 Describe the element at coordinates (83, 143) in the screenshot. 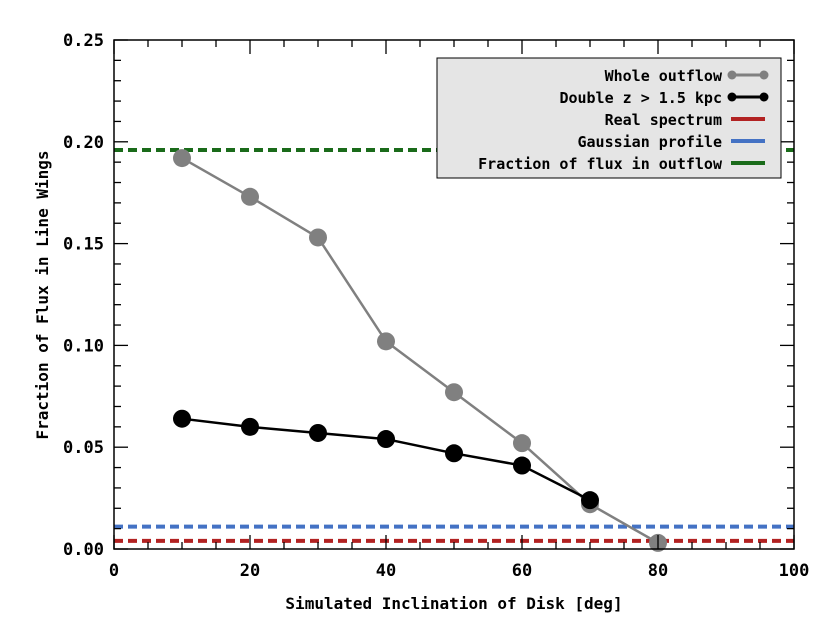

I see `y-tick-label-4: 0.20` at that location.